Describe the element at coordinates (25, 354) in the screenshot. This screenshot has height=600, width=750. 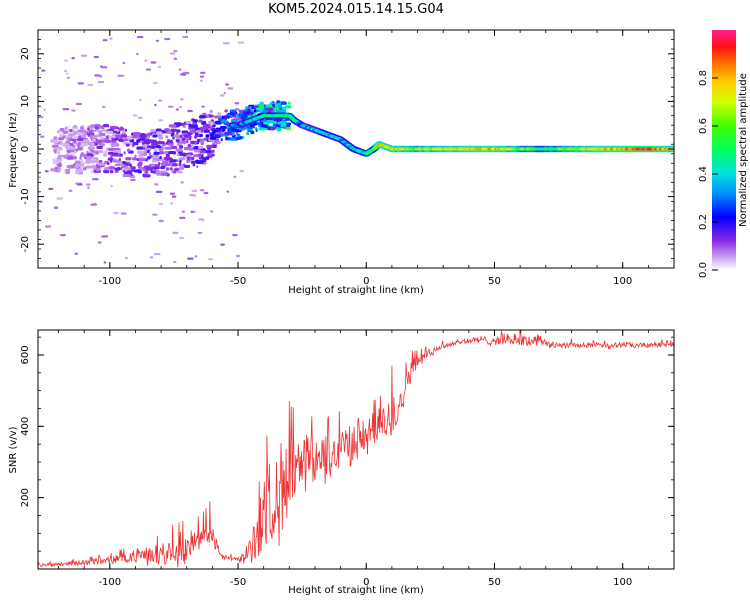
I see `snr-y-tick-label: 600` at that location.